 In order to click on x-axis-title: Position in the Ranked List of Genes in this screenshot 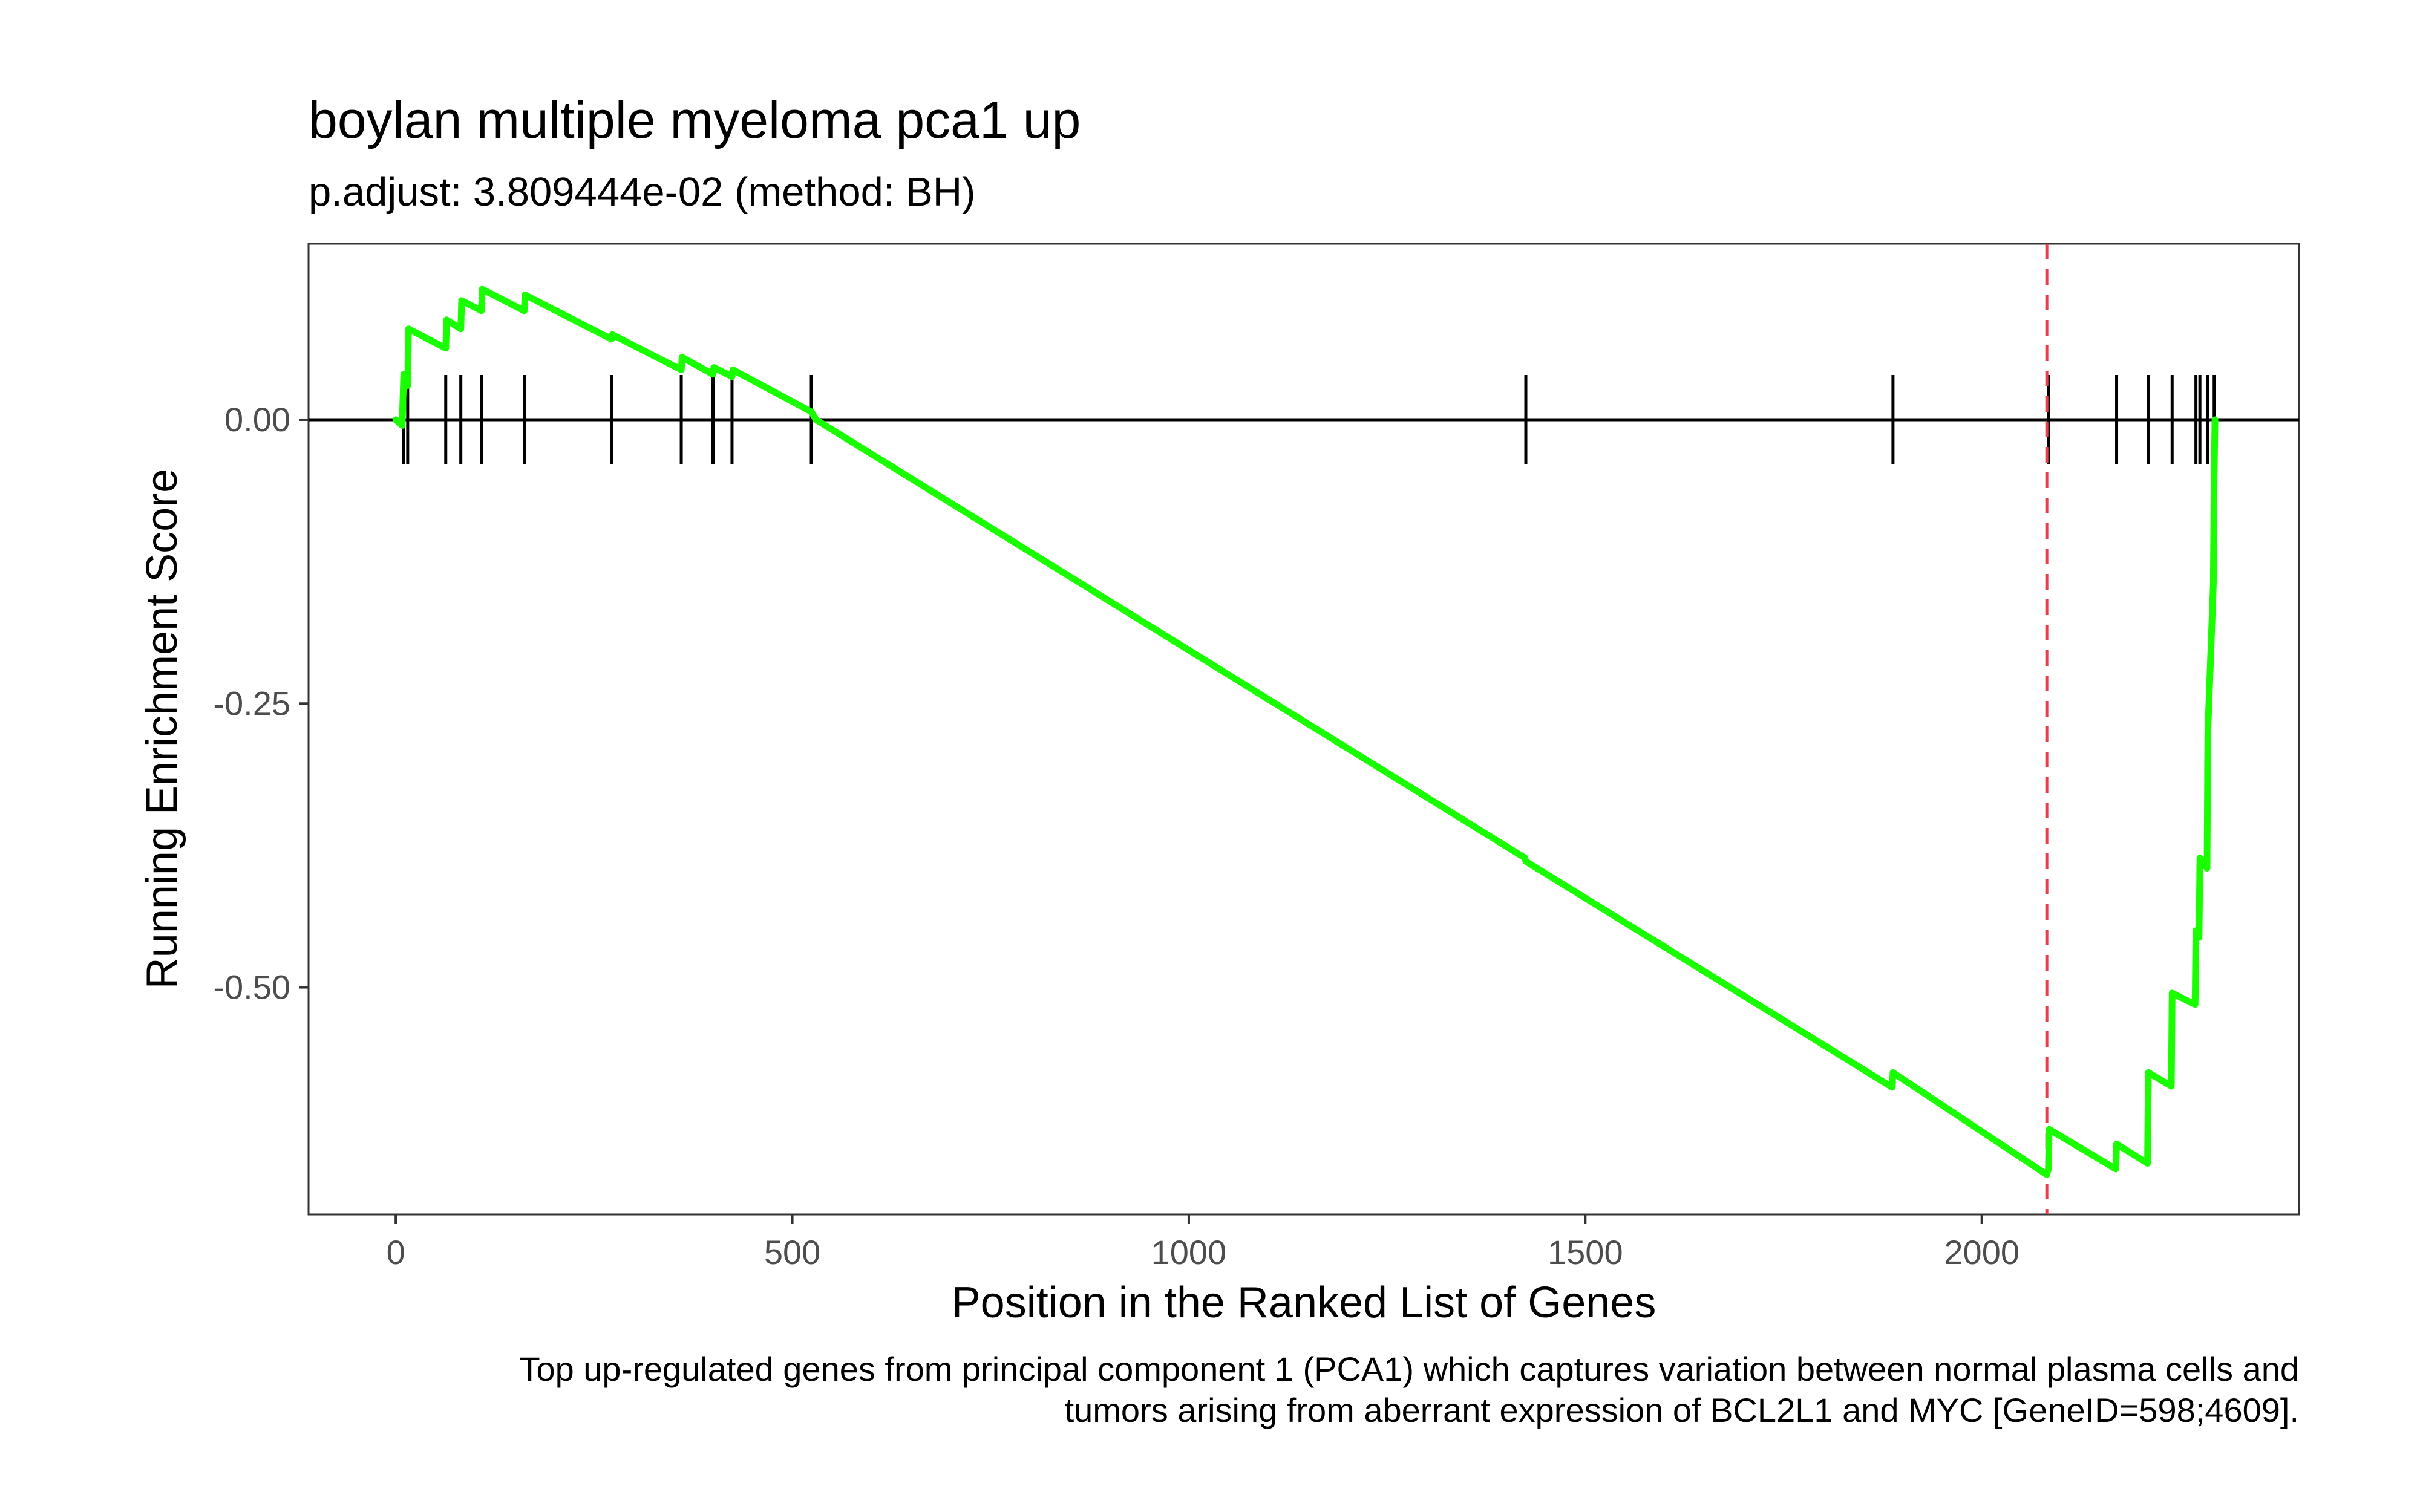, I will do `click(1304, 1303)`.